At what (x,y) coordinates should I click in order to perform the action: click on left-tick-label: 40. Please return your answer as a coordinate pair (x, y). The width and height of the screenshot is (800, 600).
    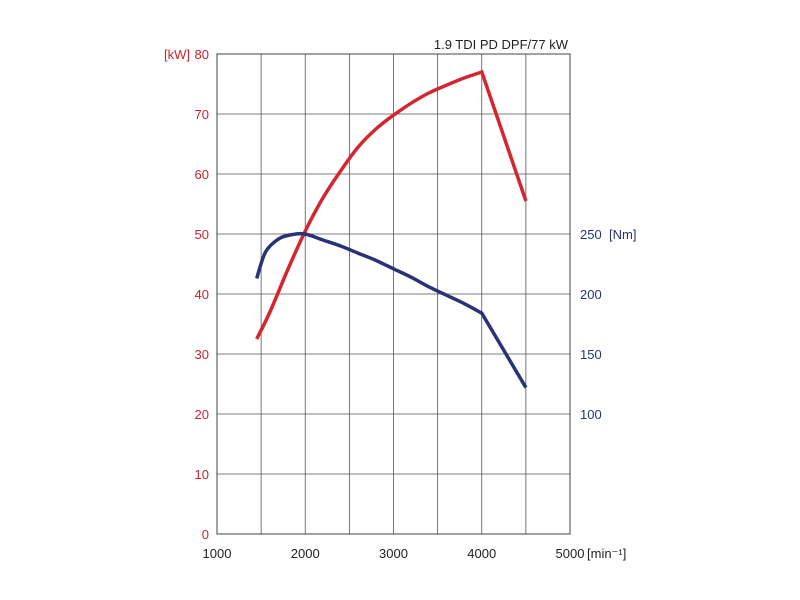
    Looking at the image, I should click on (202, 294).